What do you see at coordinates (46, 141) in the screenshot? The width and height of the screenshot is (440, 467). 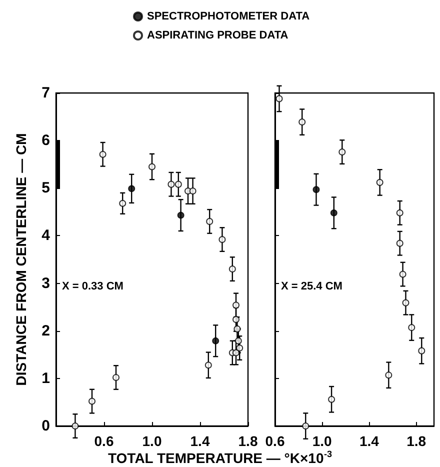 I see `y-tick-label: 6` at bounding box center [46, 141].